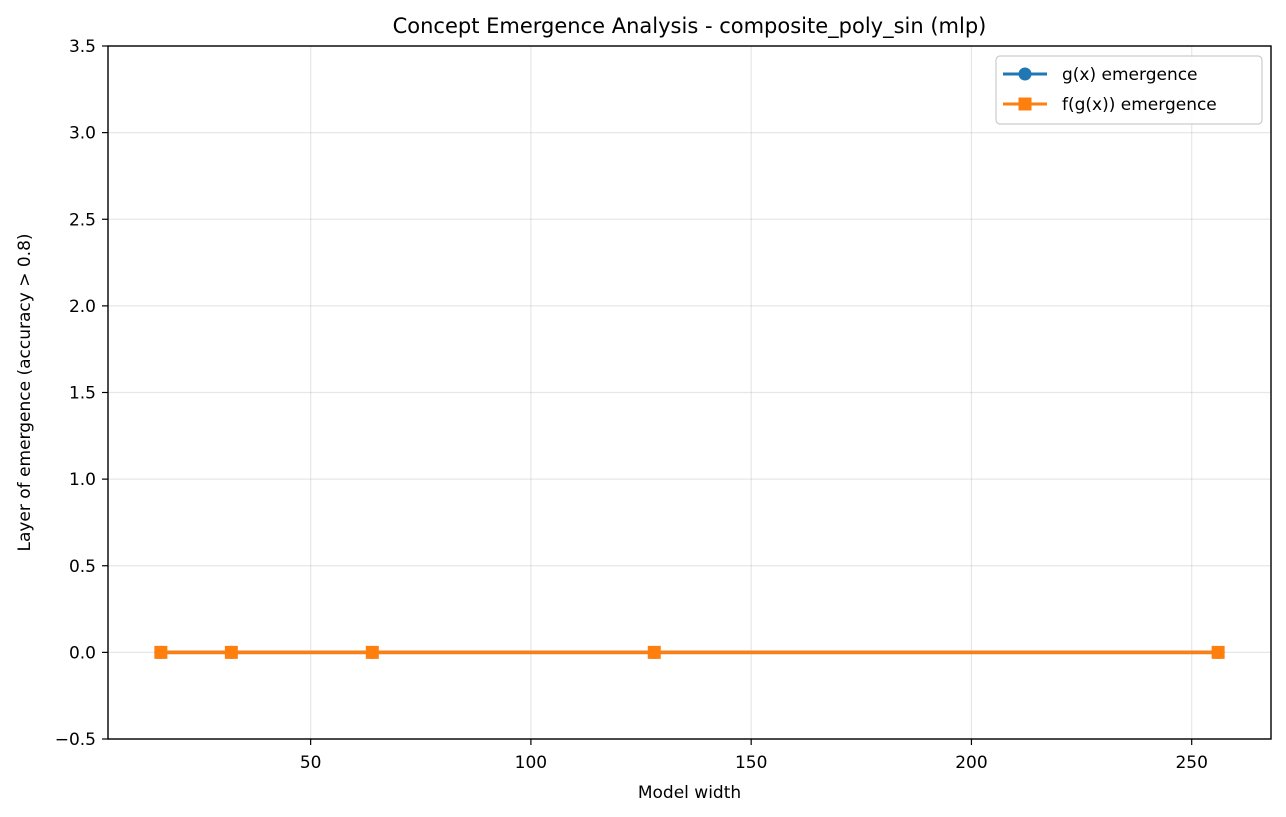  I want to click on y-tick-label: 3.0, so click(82, 134).